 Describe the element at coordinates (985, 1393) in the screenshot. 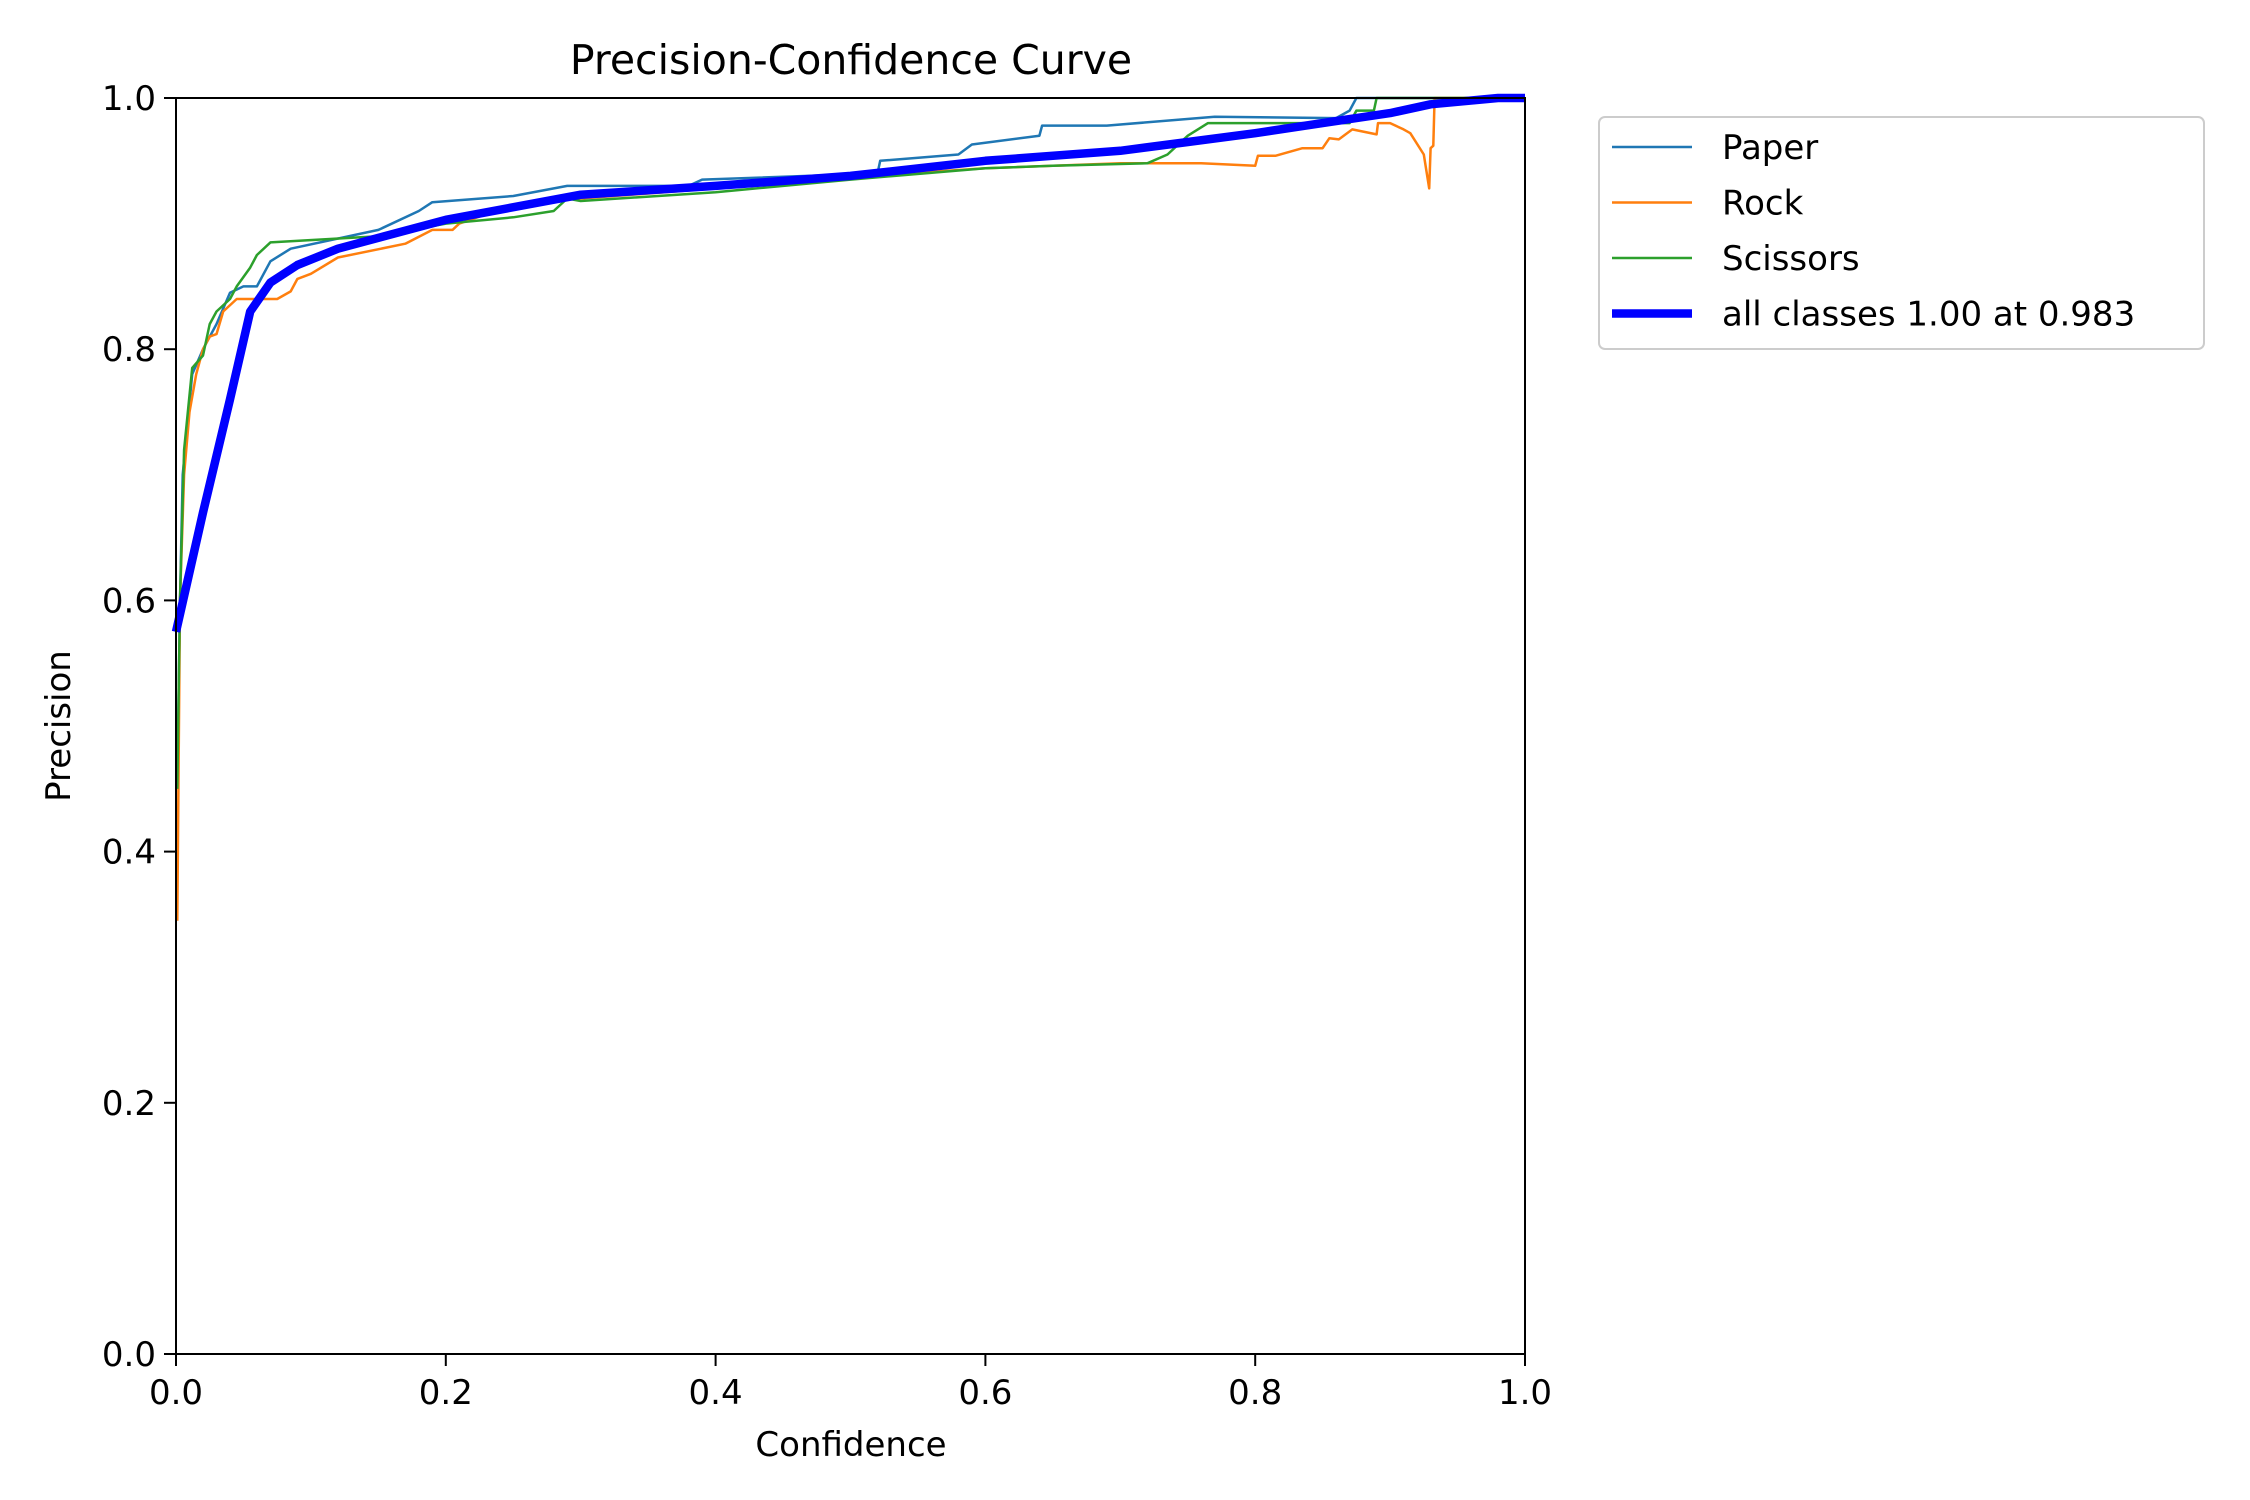

I see `x-tick-label: 0.6` at that location.